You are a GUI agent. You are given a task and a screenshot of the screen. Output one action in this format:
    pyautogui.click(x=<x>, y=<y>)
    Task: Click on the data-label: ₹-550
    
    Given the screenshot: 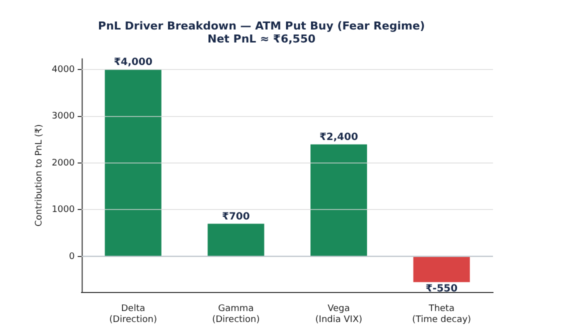 What is the action you would take?
    pyautogui.click(x=442, y=289)
    